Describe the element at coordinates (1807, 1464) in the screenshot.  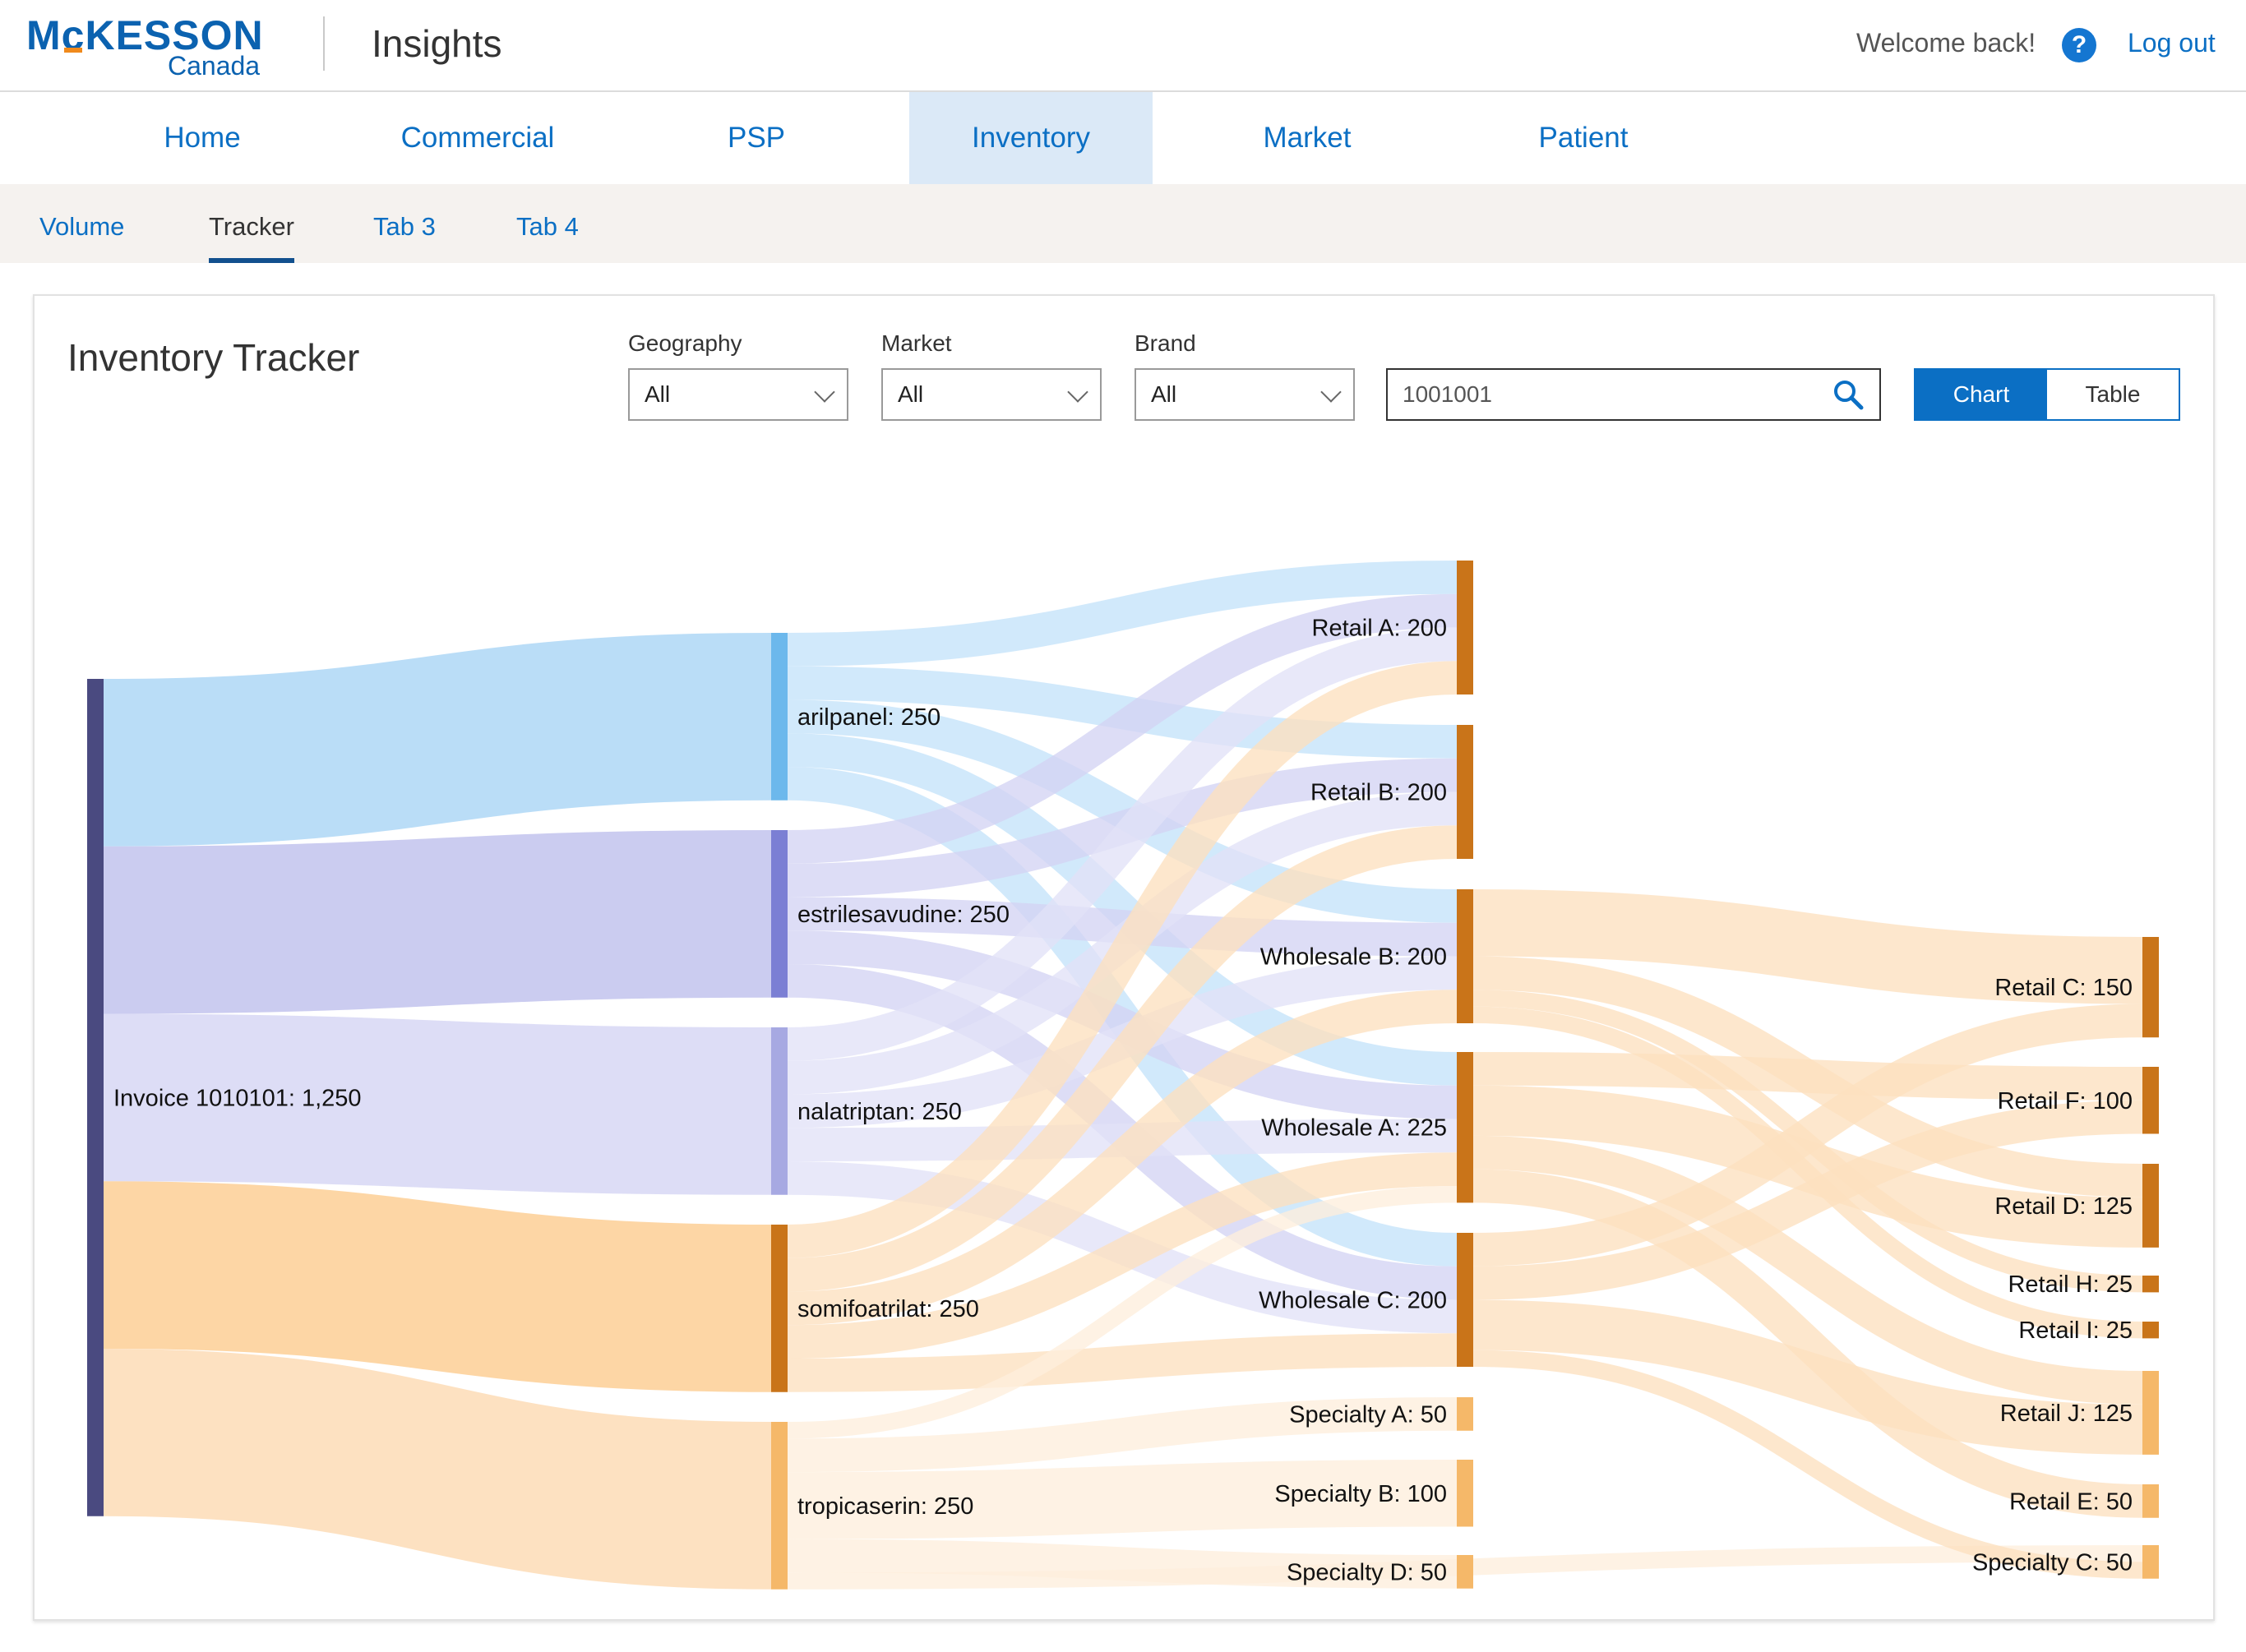
I see `sankey-link-wc-sc` at that location.